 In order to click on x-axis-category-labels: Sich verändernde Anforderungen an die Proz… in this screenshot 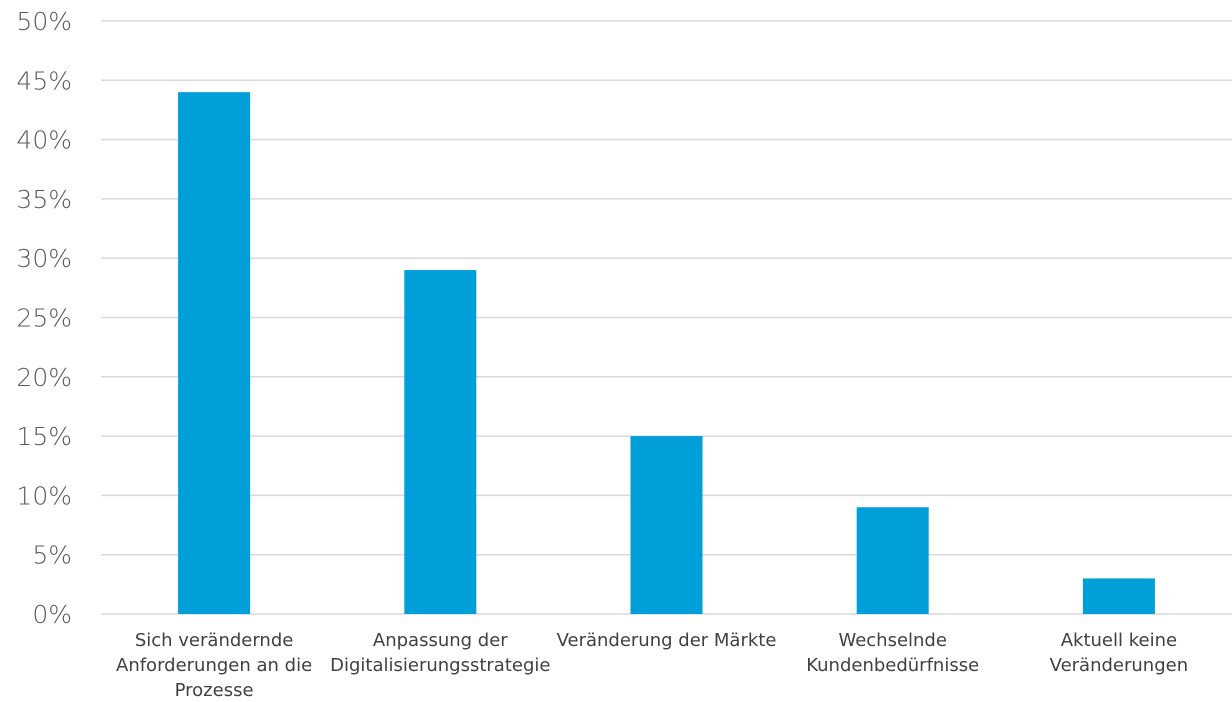, I will do `click(652, 665)`.